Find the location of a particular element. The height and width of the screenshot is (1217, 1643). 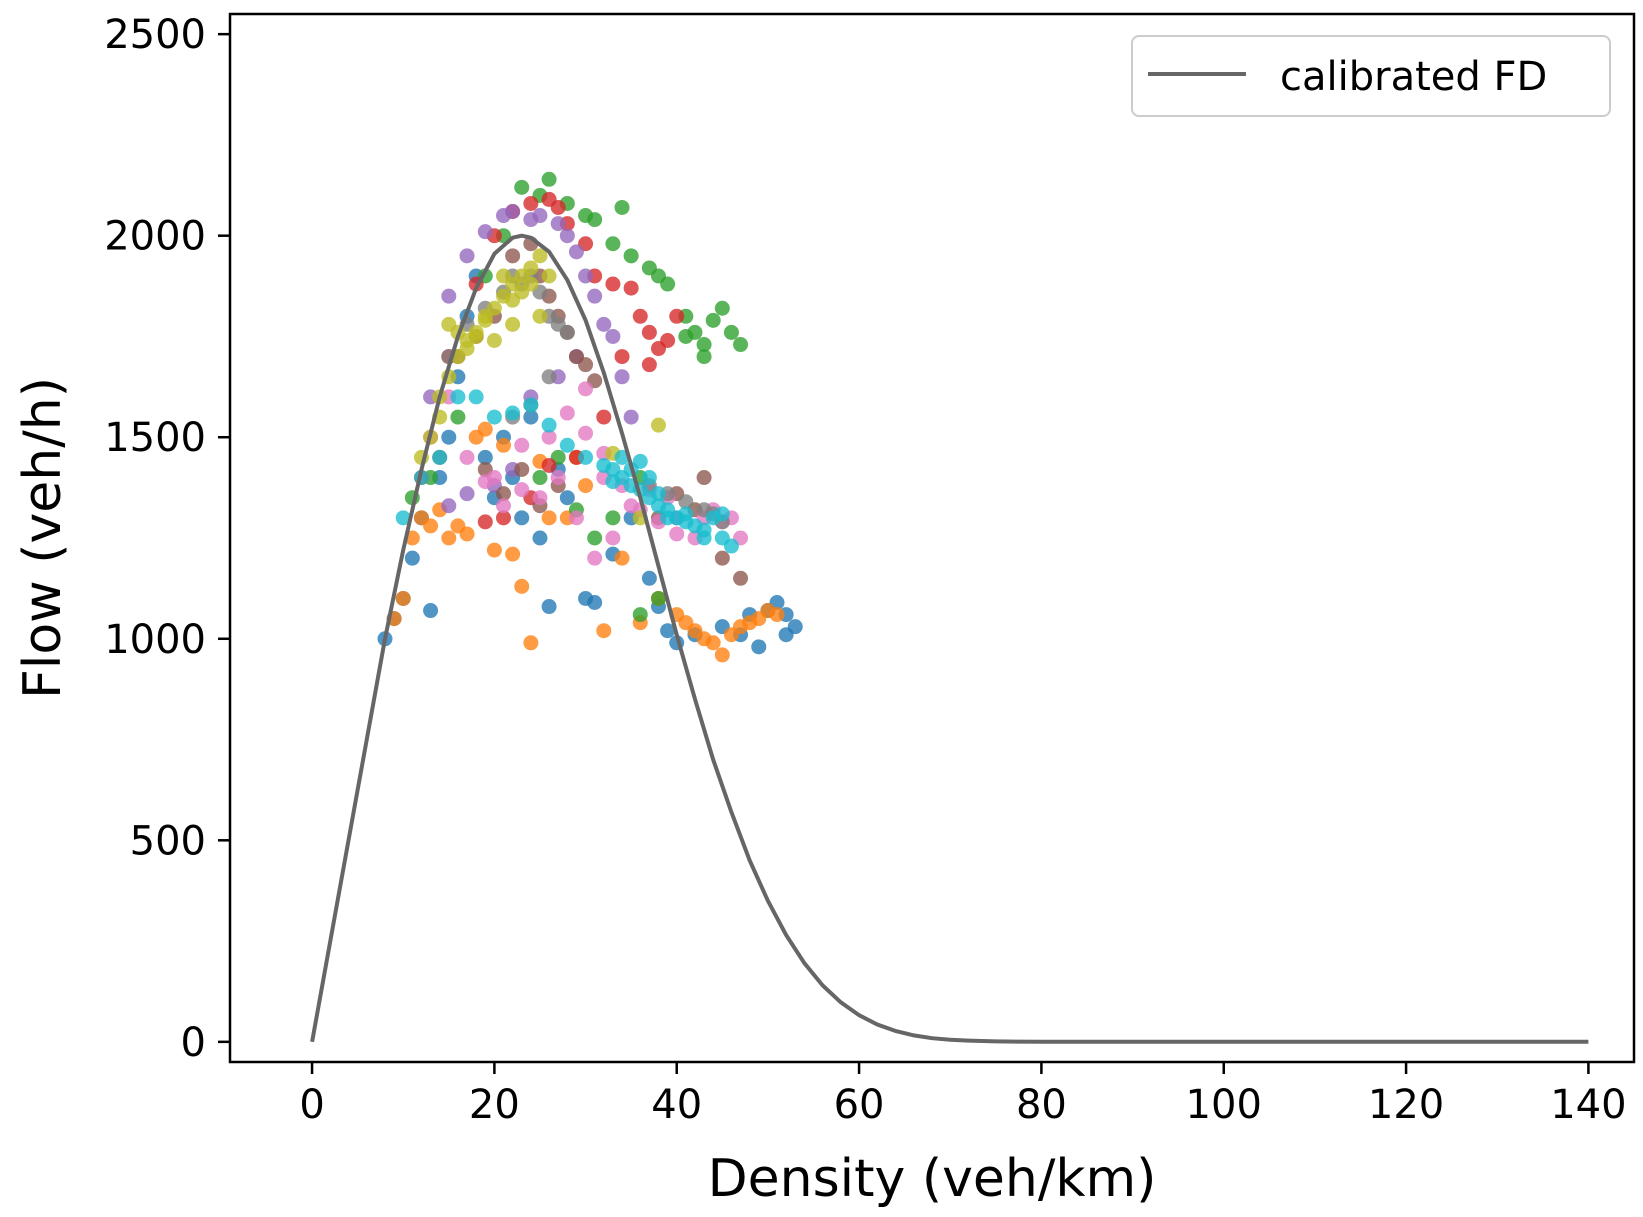

legend: calibrated FD is located at coordinates (1371, 76).